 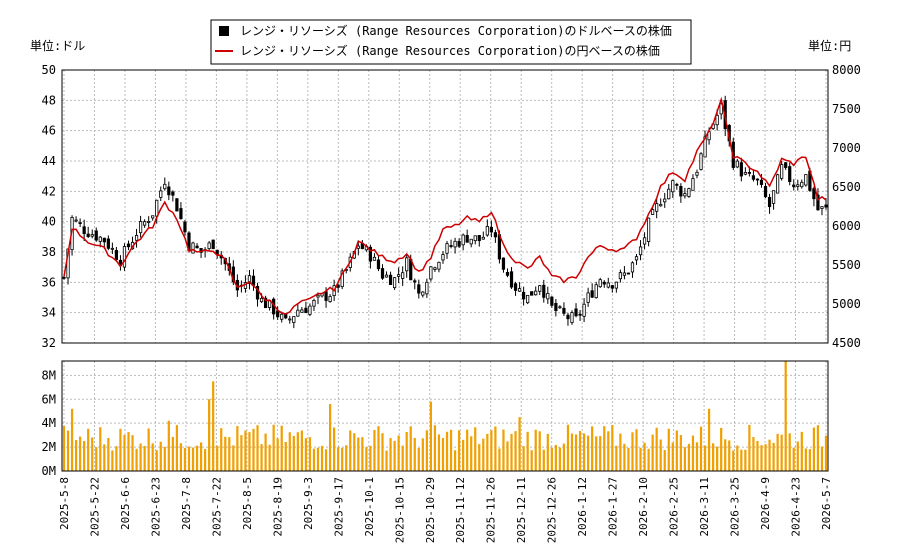 What do you see at coordinates (49, 131) in the screenshot?
I see `usd-tick-label: 46` at bounding box center [49, 131].